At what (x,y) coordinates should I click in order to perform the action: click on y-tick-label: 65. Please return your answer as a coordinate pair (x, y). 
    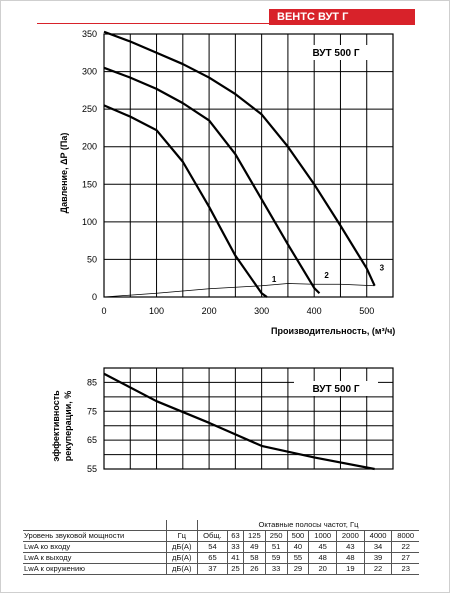
    Looking at the image, I should click on (92, 440).